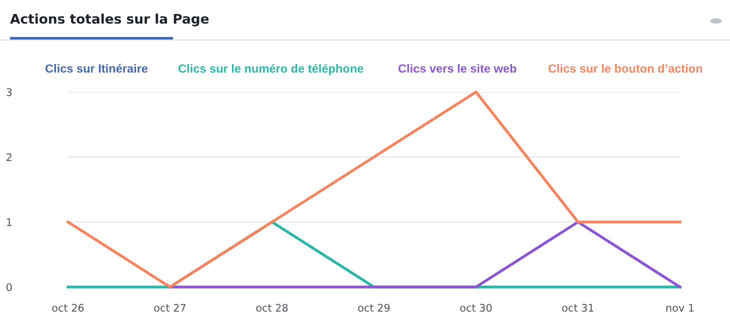 Image resolution: width=730 pixels, height=331 pixels. I want to click on text: Clics sur le bouton d’action, so click(625, 68).